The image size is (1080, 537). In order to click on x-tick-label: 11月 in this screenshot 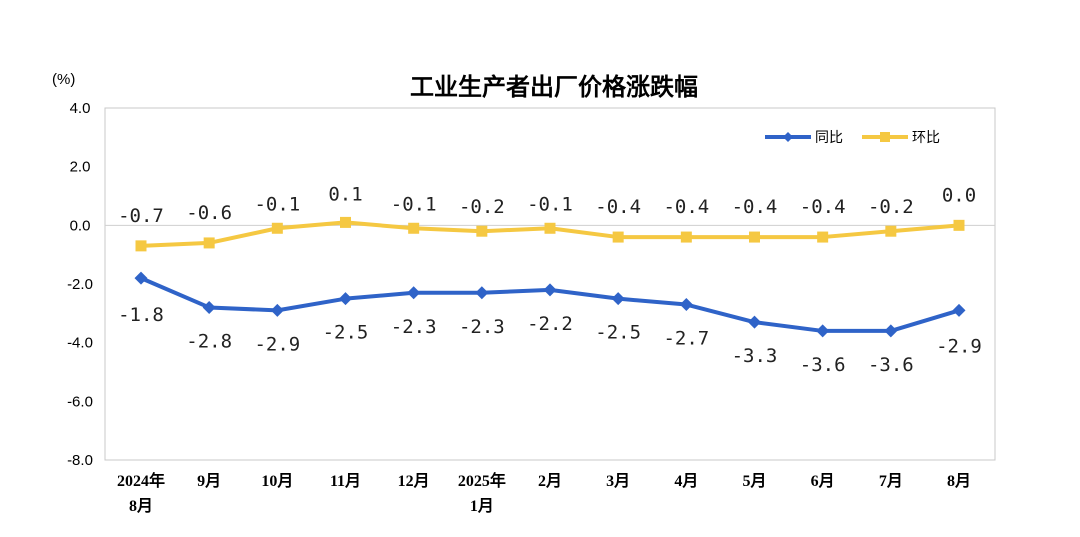, I will do `click(345, 481)`.